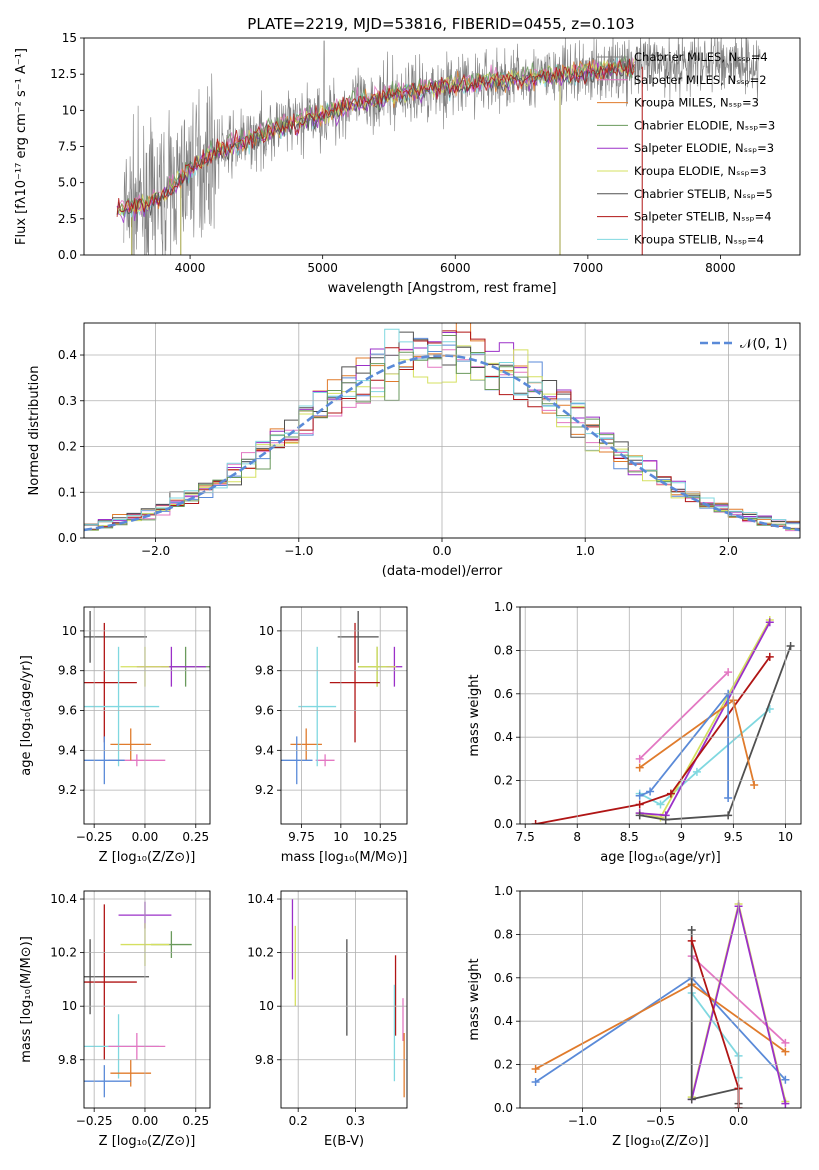 The image size is (819, 1170). I want to click on y-axis-label: age [log₁₀(age/yr)], so click(26, 715).